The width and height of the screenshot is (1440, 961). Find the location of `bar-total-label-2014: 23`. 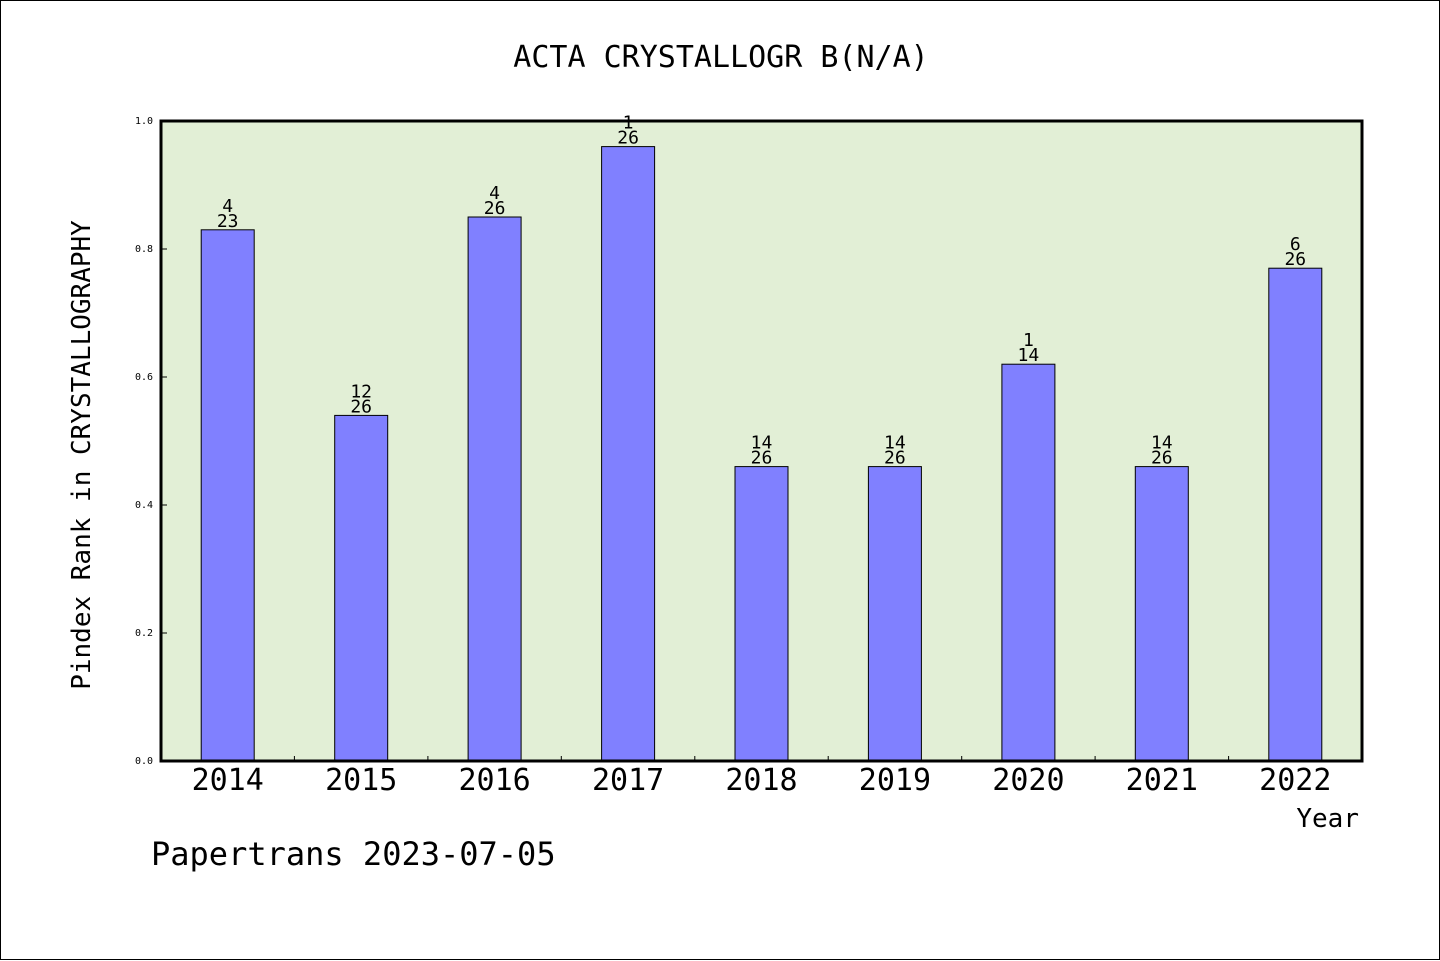

bar-total-label-2014: 23 is located at coordinates (228, 221).